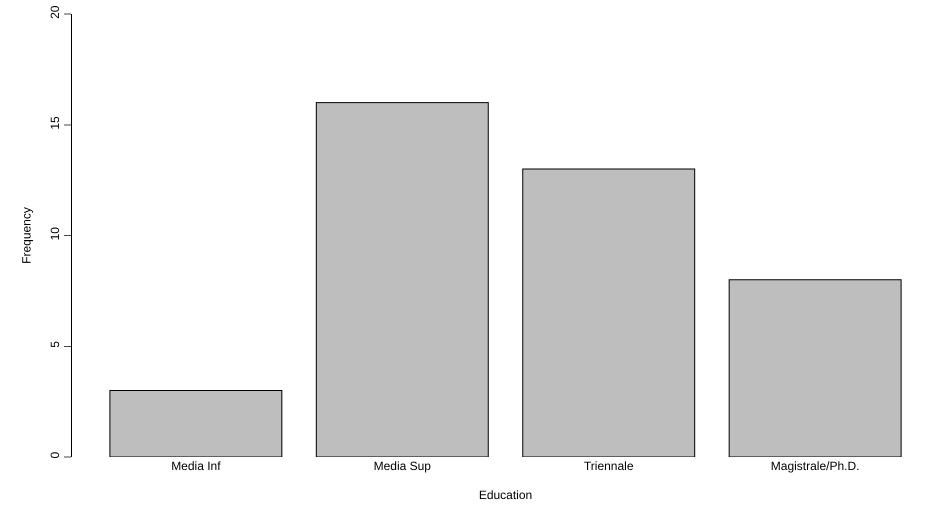  Describe the element at coordinates (609, 466) in the screenshot. I see `x-tick-label: Triennale` at that location.